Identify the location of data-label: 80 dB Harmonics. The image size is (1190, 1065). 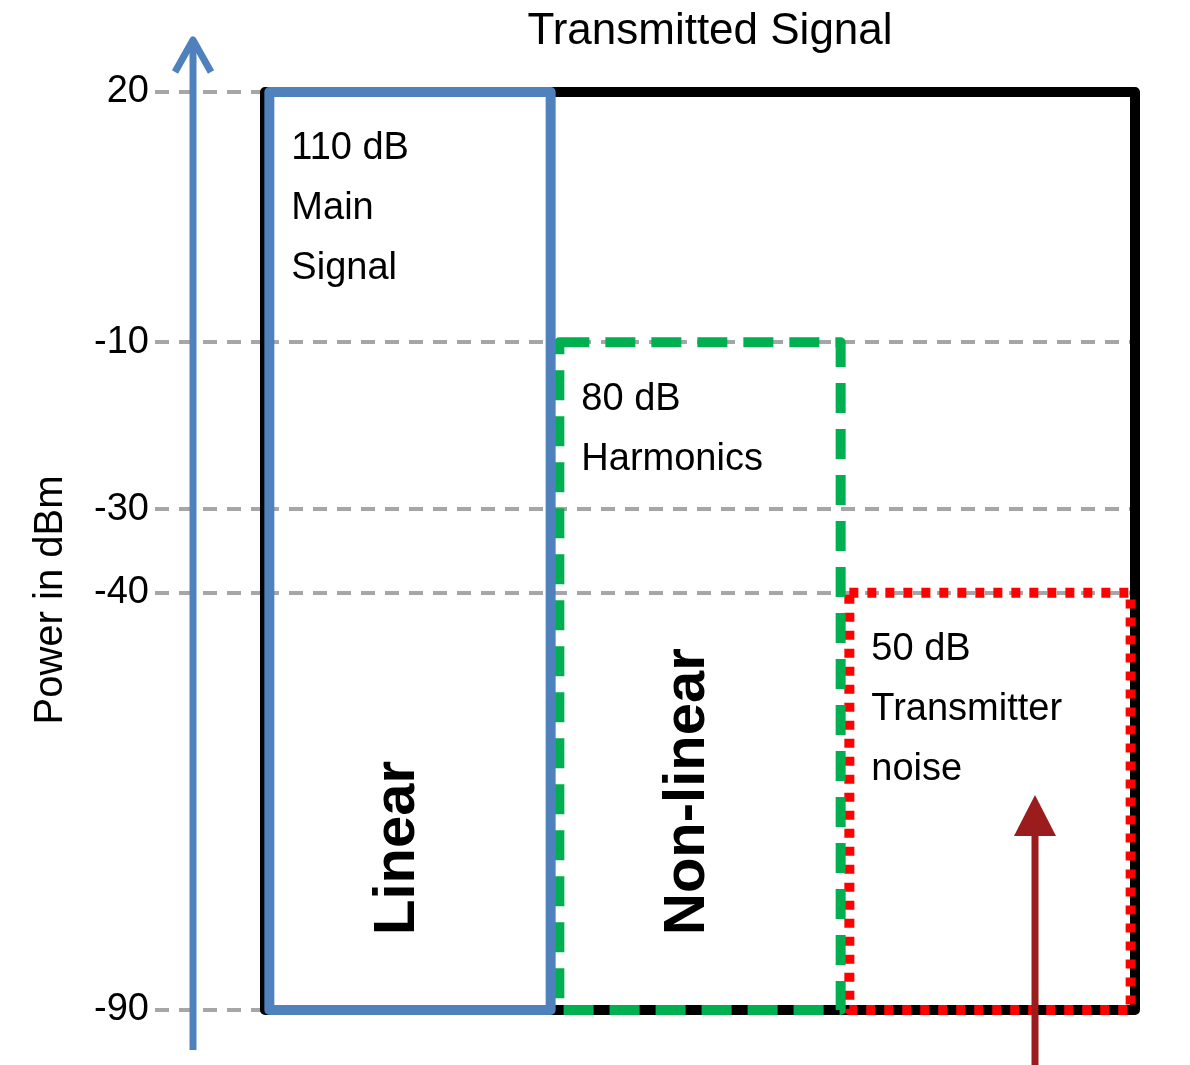
(672, 426).